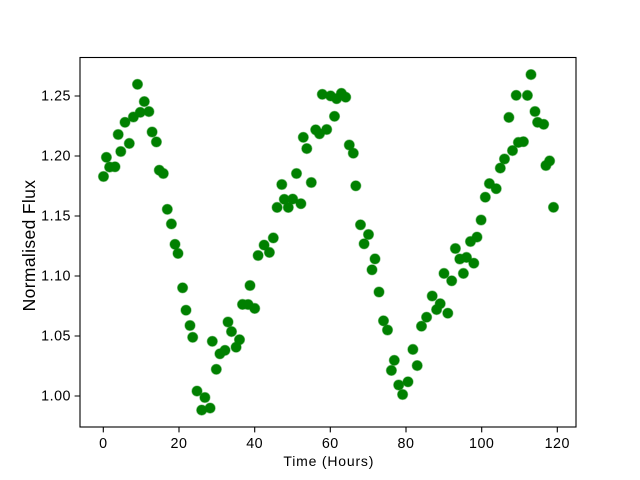 This screenshot has height=480, width=640. What do you see at coordinates (330, 444) in the screenshot?
I see `svg-text: 60` at bounding box center [330, 444].